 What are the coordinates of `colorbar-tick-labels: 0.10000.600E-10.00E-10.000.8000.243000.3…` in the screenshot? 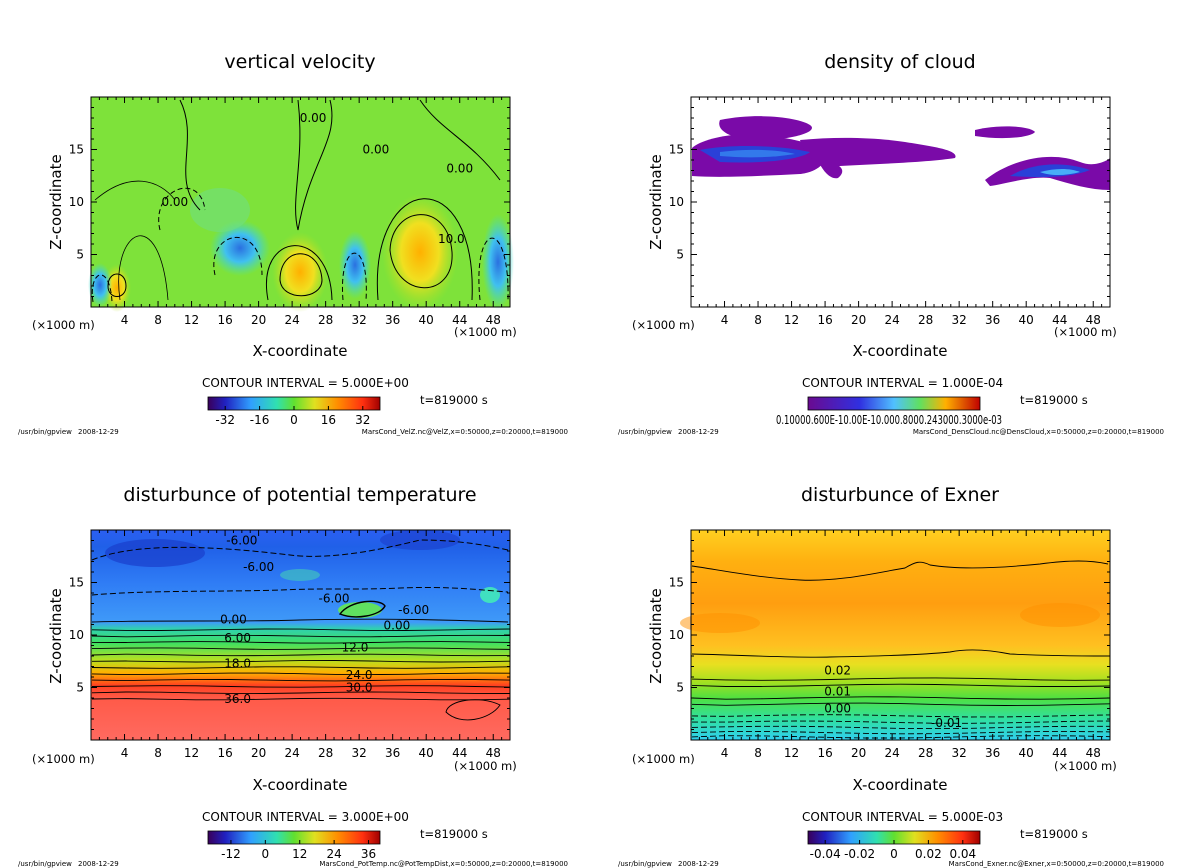 It's located at (889, 420).